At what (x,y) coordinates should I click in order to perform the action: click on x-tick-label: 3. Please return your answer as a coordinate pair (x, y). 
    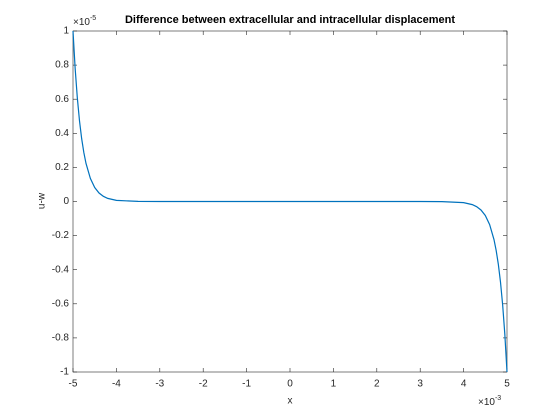
    Looking at the image, I should click on (420, 384).